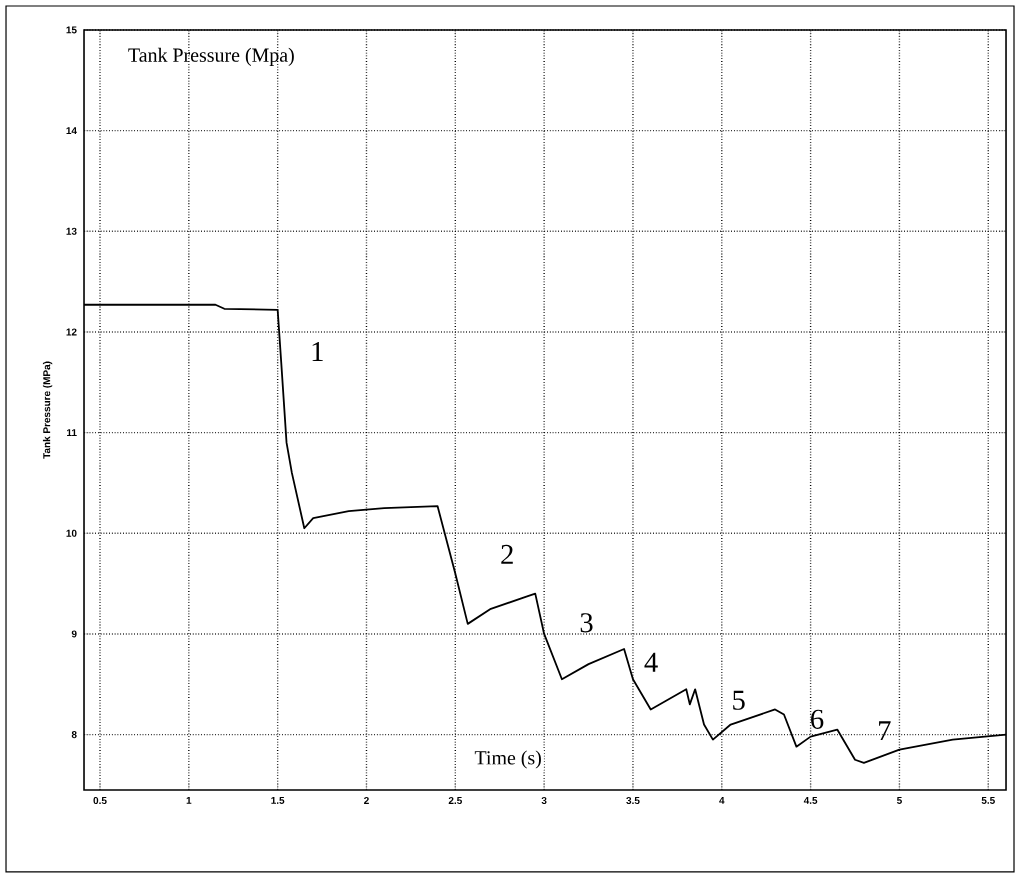 The image size is (1020, 878). What do you see at coordinates (651, 662) in the screenshot?
I see `annotation: 4` at bounding box center [651, 662].